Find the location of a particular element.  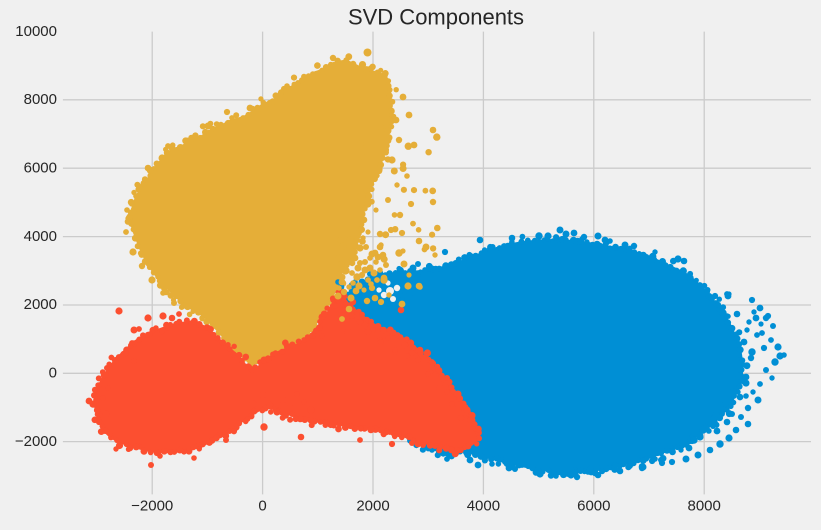

svg-text: SVD Components is located at coordinates (436, 17).